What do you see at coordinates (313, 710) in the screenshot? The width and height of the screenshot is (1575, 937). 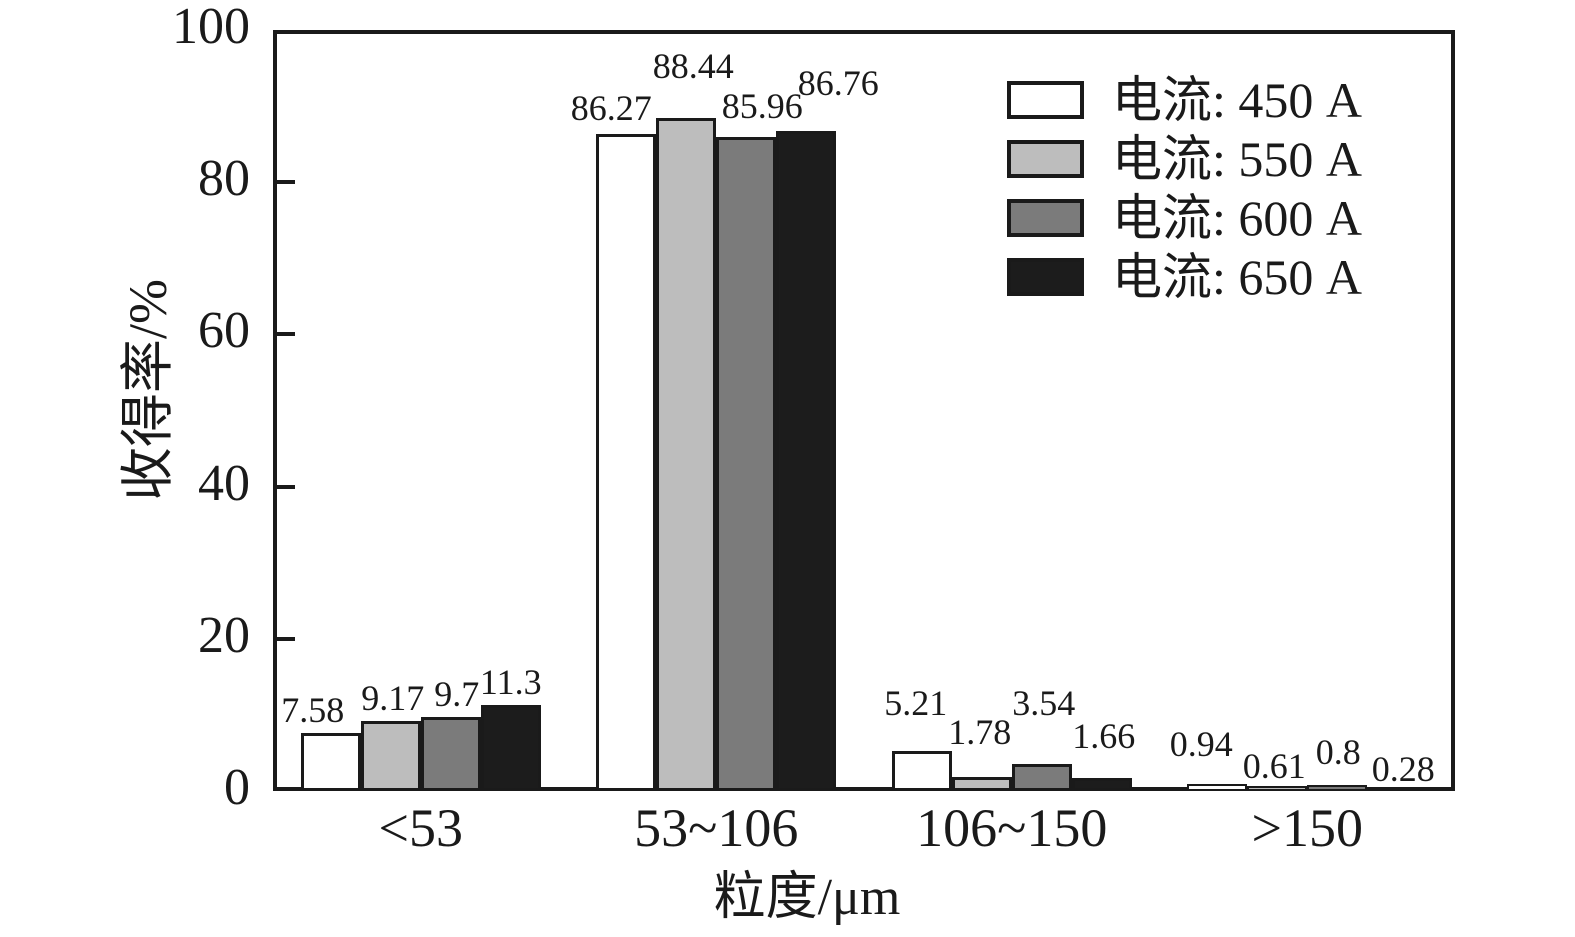 I see `bar-value-label: 7.58` at bounding box center [313, 710].